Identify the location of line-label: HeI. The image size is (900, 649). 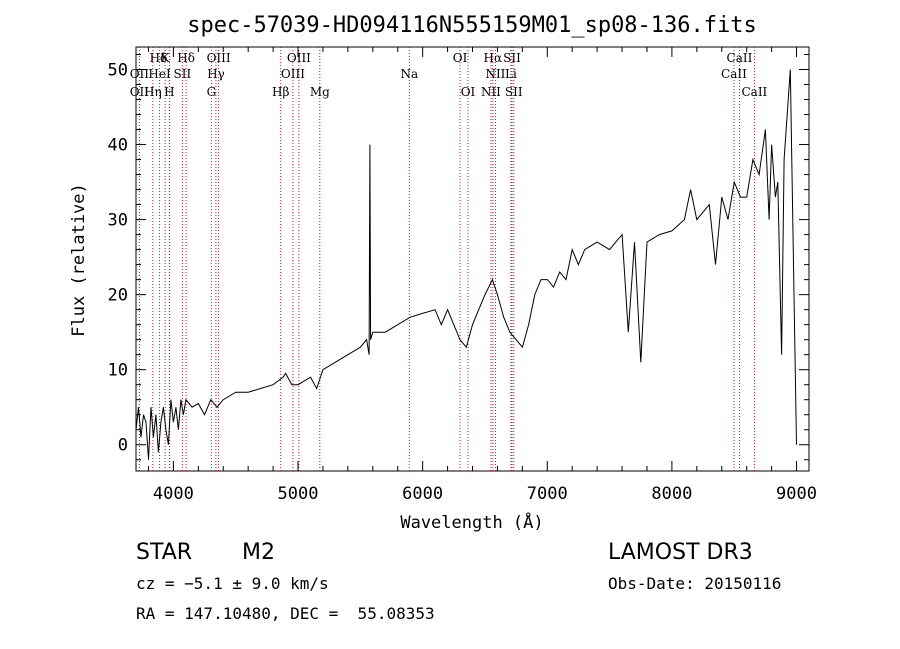
(159, 74).